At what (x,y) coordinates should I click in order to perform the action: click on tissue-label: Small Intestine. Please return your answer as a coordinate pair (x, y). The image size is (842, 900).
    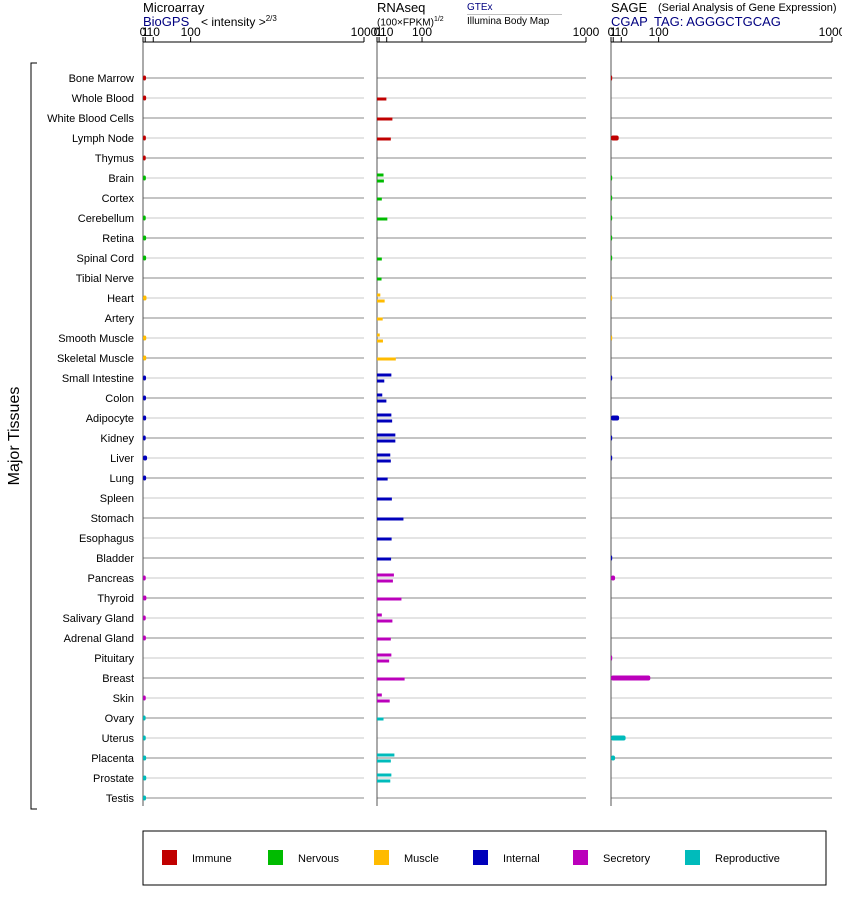
    Looking at the image, I should click on (98, 379).